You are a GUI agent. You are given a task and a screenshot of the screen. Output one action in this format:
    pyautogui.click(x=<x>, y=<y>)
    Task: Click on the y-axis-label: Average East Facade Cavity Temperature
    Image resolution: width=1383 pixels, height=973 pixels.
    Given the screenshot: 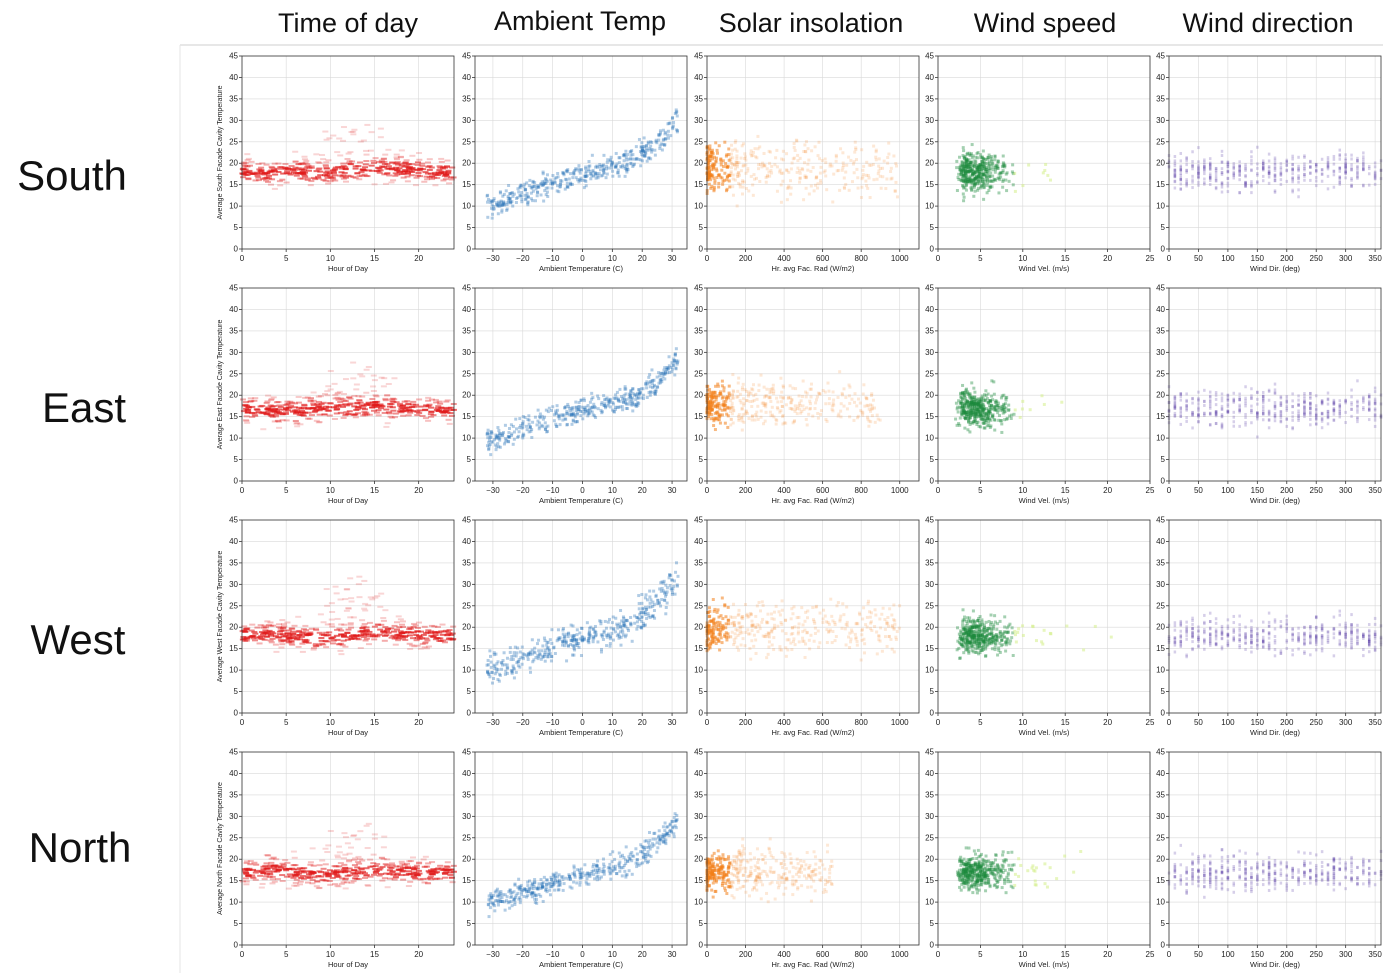 What is the action you would take?
    pyautogui.click(x=220, y=385)
    